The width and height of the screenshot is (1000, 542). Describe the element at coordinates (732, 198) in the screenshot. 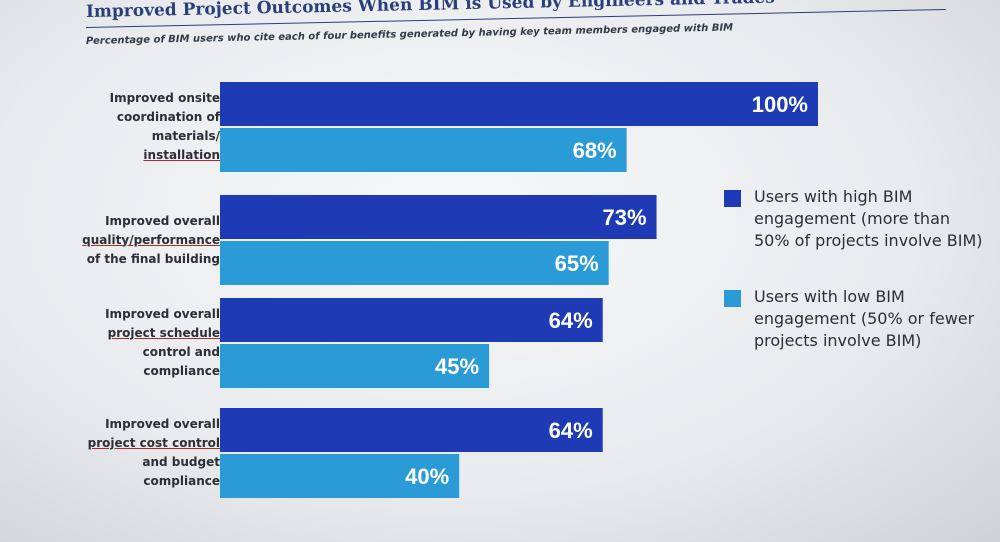

I see `legend-swatch-high` at that location.